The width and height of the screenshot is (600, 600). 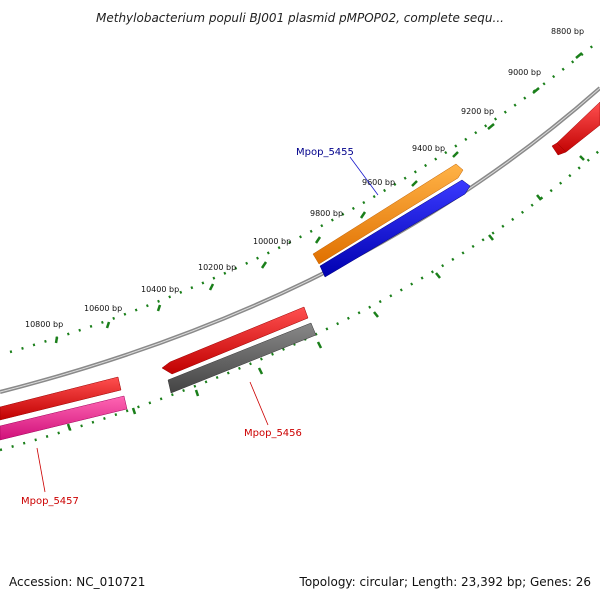 What do you see at coordinates (524, 72) in the screenshot?
I see `tick-label: 9000 bp` at bounding box center [524, 72].